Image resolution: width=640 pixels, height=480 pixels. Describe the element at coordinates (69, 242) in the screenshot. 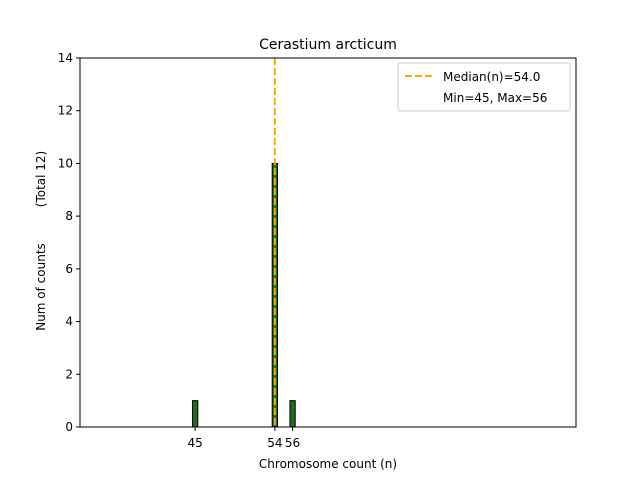

I see `y-axis-ticks: 0 2 4 6 8 10 12 14` at that location.